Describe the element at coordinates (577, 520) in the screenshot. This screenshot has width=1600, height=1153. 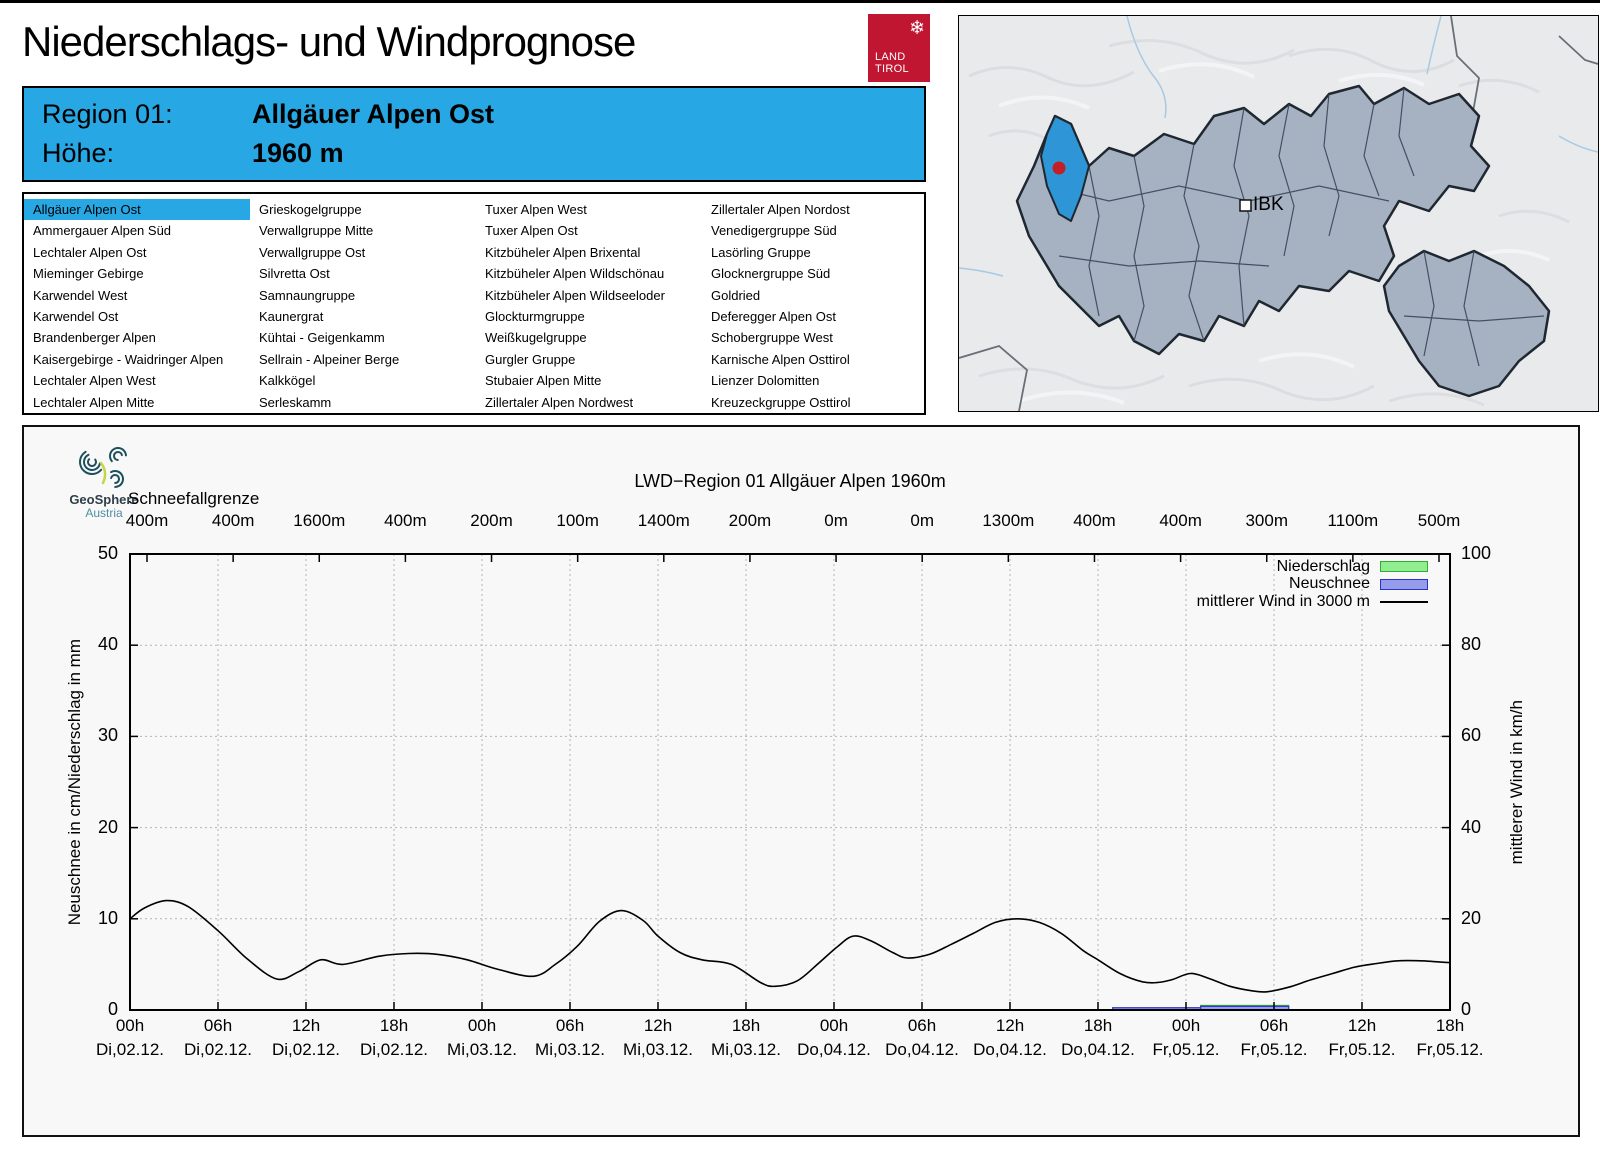
I see `snowline-value: 100m` at that location.